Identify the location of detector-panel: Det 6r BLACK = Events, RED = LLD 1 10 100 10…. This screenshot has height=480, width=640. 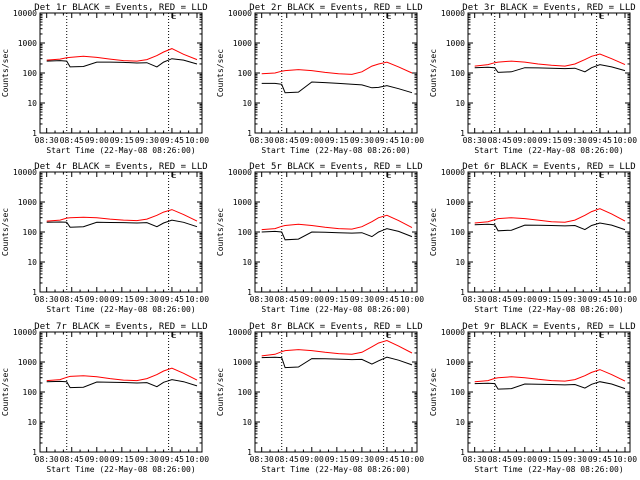
(533, 238).